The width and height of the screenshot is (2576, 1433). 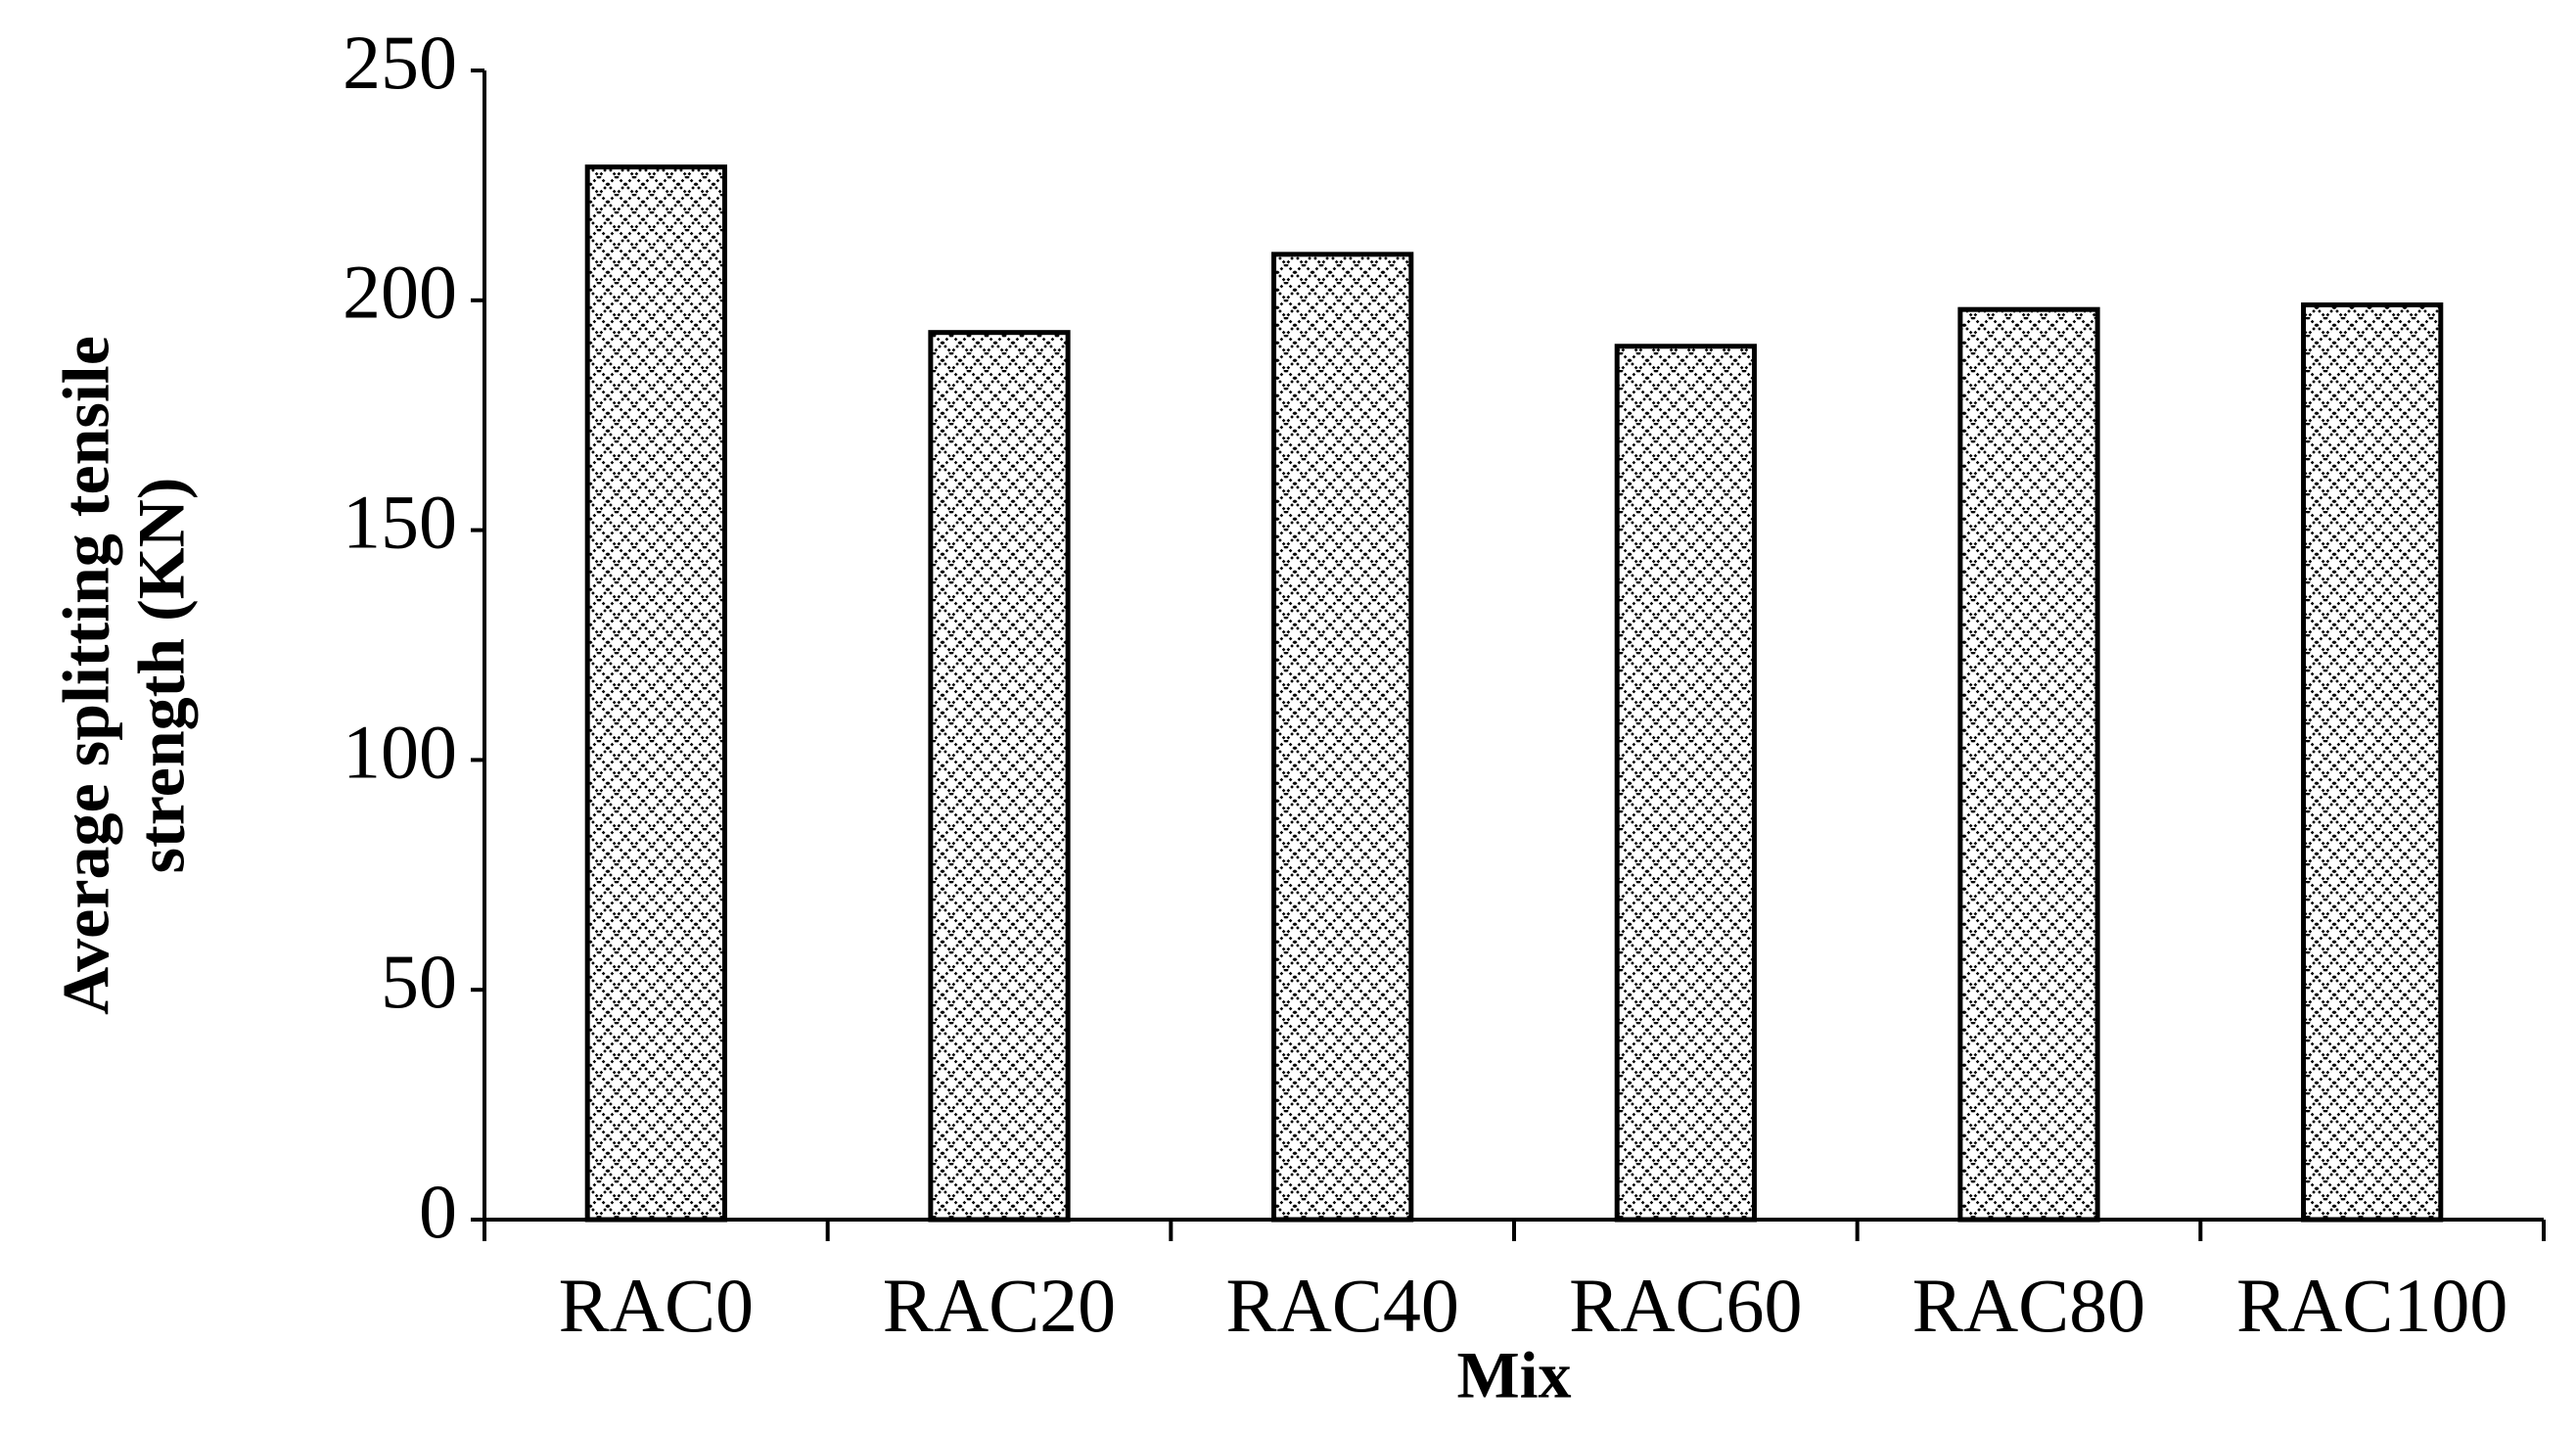 What do you see at coordinates (400, 522) in the screenshot?
I see `y-tick-label: 150` at bounding box center [400, 522].